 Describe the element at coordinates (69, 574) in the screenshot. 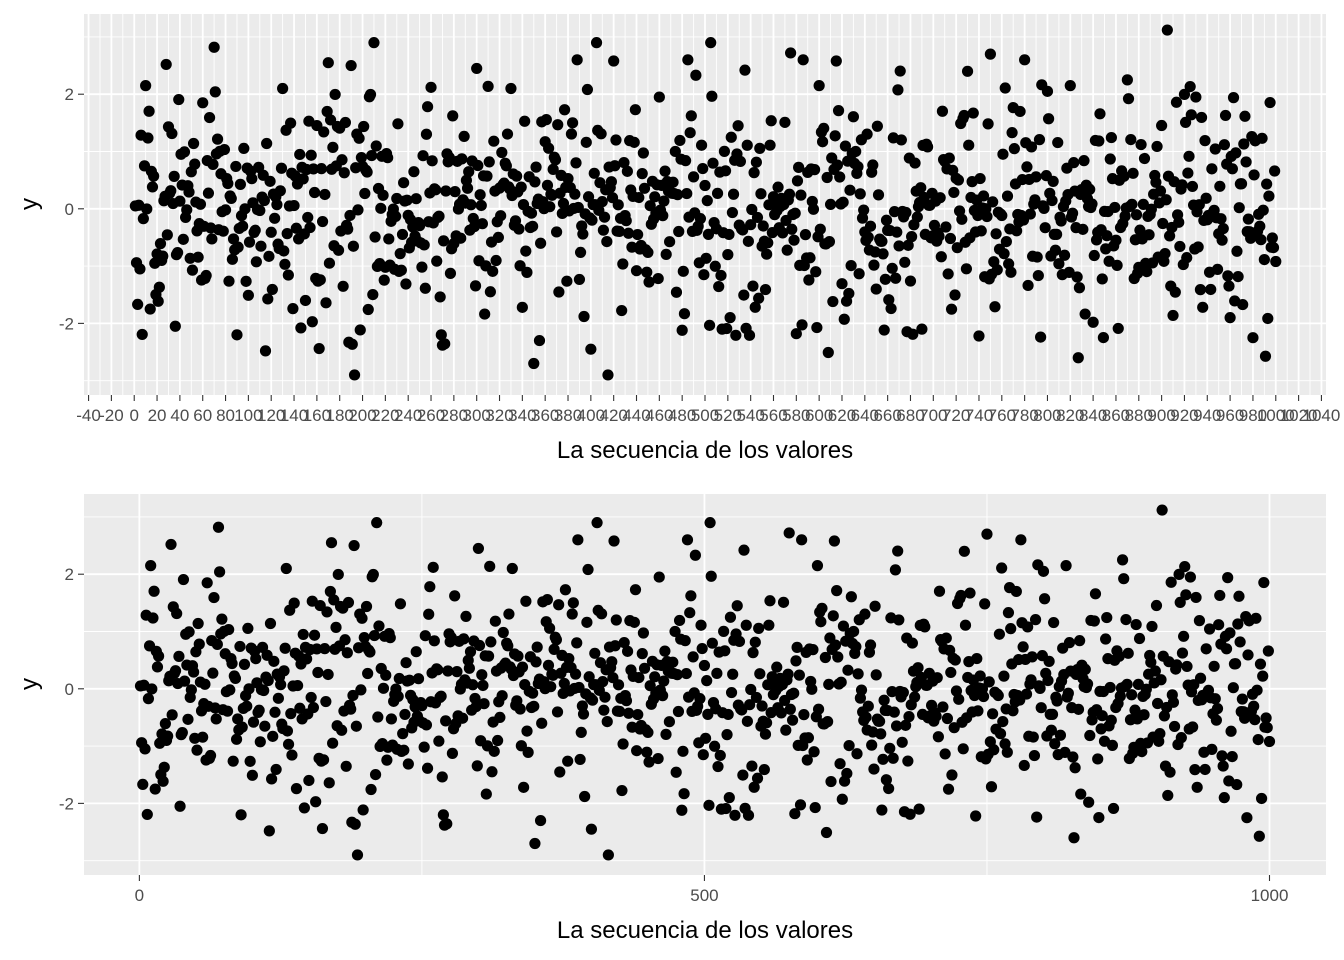

I see `bottom-y-tick-label: 2` at that location.